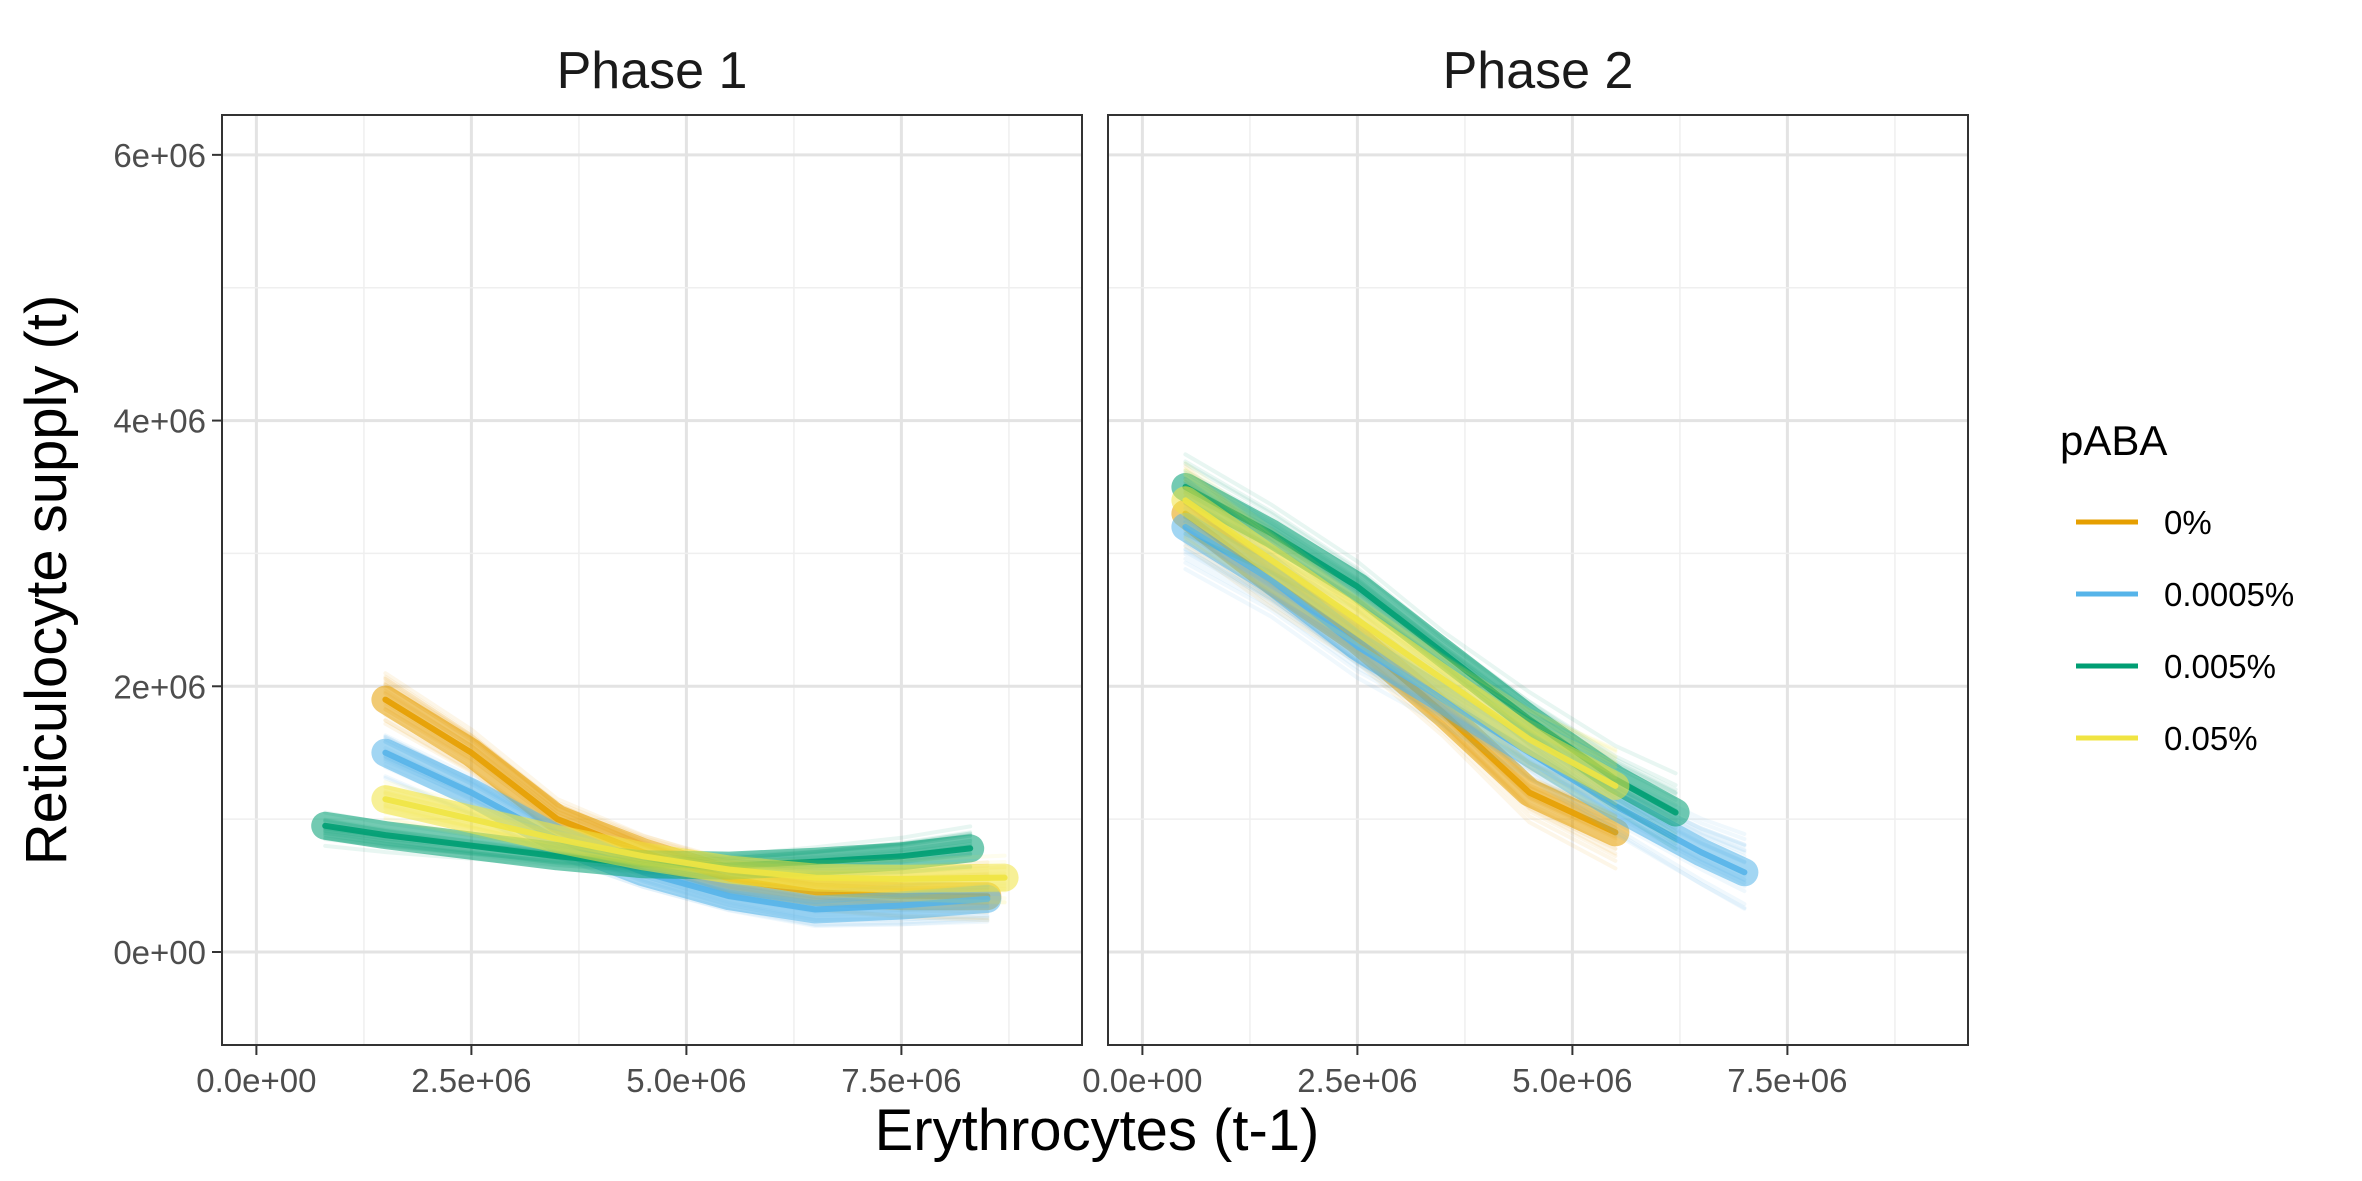 The width and height of the screenshot is (2362, 1181). I want to click on panel-title: Phase 2, so click(1538, 71).